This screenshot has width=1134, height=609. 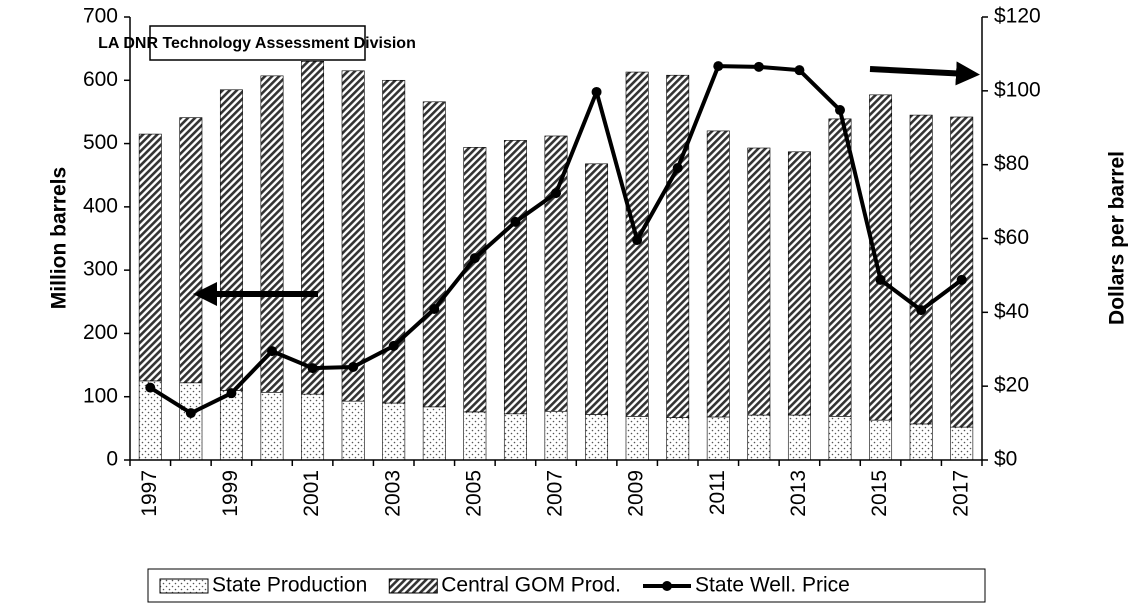 What do you see at coordinates (1005, 459) in the screenshot?
I see `y2-tick-label: $0` at bounding box center [1005, 459].